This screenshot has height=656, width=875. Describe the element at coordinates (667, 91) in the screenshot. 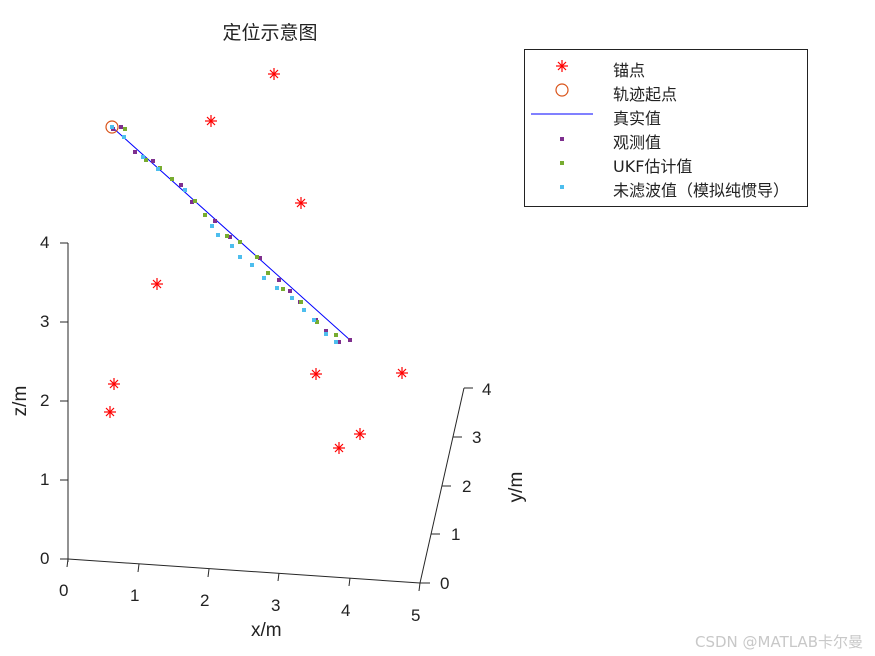

I see `legend-item-start: 轨迹起点` at that location.